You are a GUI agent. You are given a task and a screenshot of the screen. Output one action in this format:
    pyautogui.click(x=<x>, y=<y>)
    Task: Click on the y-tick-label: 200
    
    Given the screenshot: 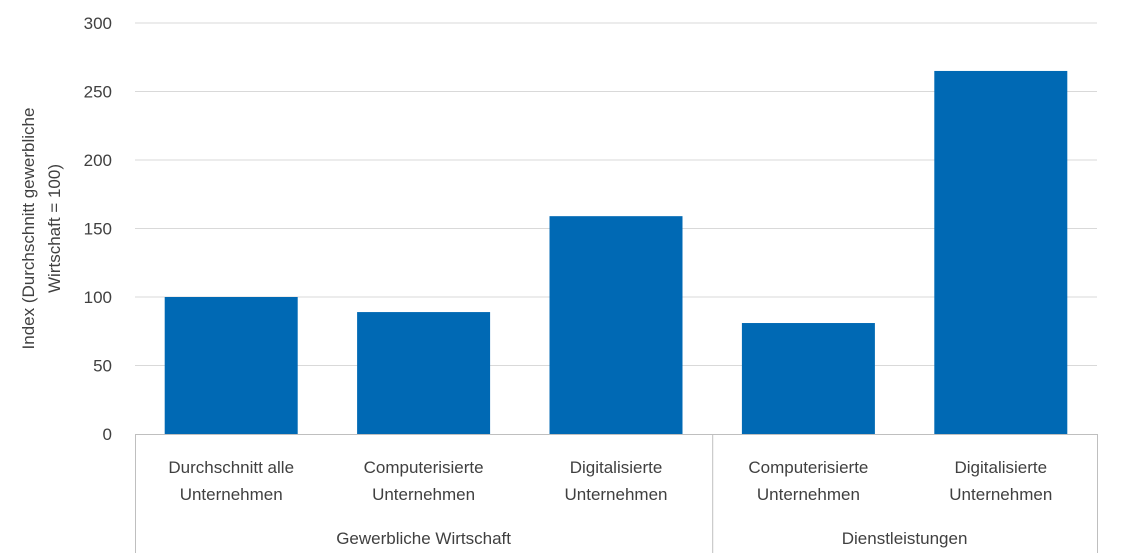 What is the action you would take?
    pyautogui.click(x=98, y=160)
    